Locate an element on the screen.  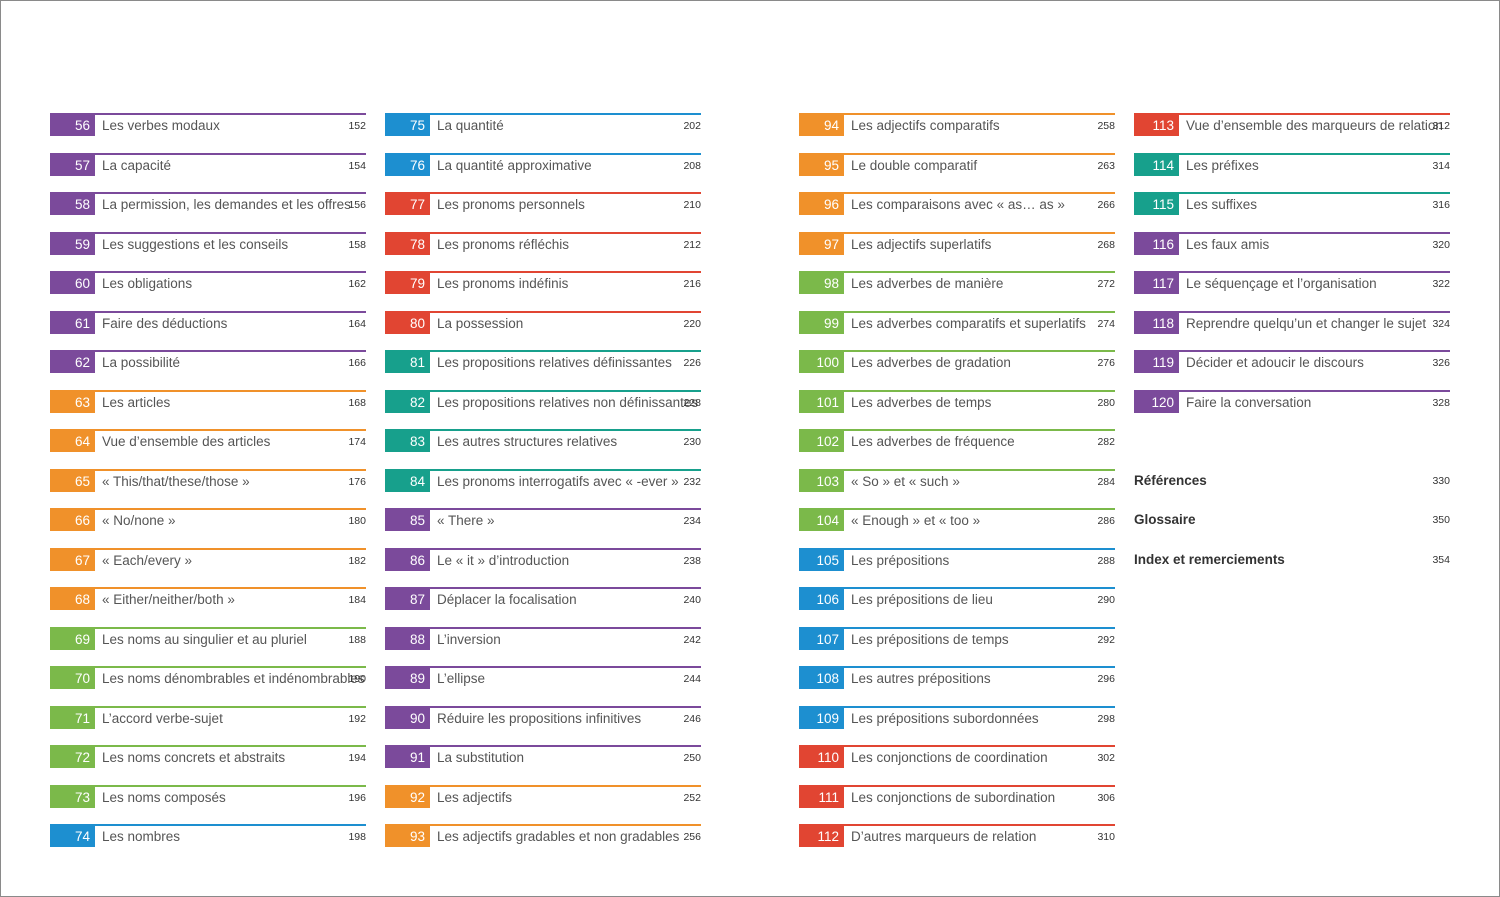
toc-entry: 91 La substitution 250 is located at coordinates (543, 756).